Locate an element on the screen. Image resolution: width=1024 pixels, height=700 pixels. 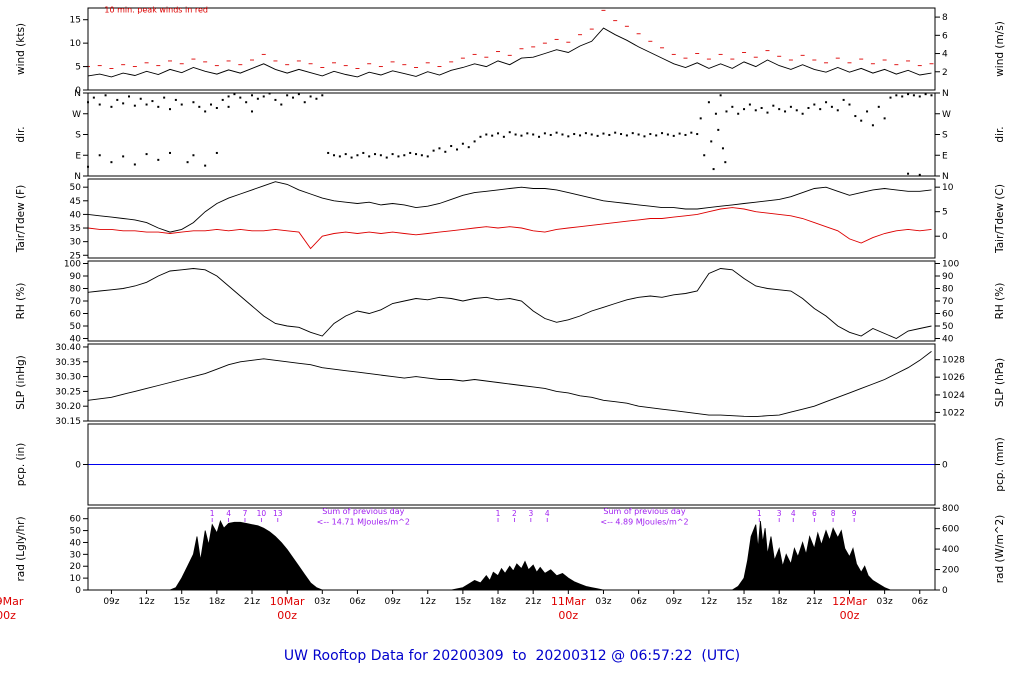
day-label: 11Mar is located at coordinates (568, 601).